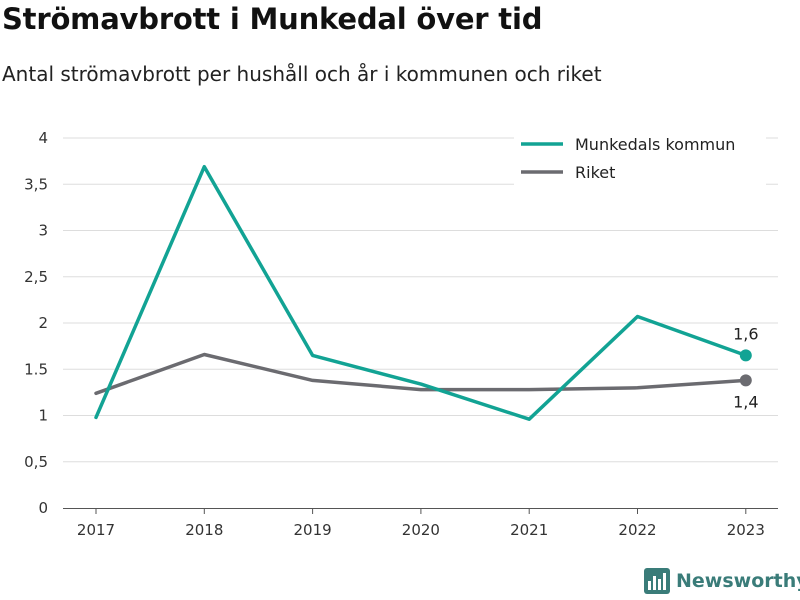  Describe the element at coordinates (746, 530) in the screenshot. I see `x-tick-label: 2023` at that location.